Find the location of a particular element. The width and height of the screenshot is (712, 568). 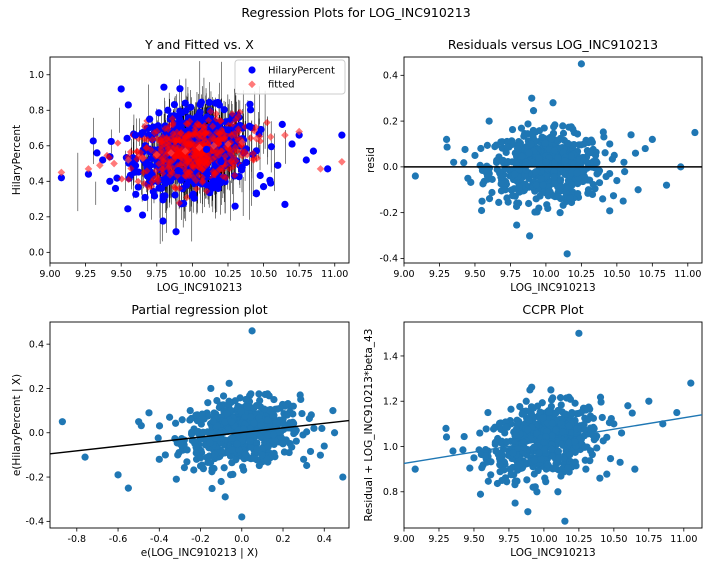

legend-entry-fitted: fitted is located at coordinates (281, 85).